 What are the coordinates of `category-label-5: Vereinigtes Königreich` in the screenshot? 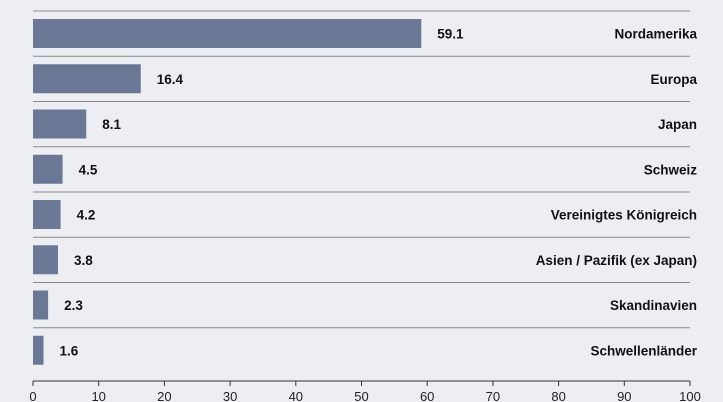 It's located at (624, 215).